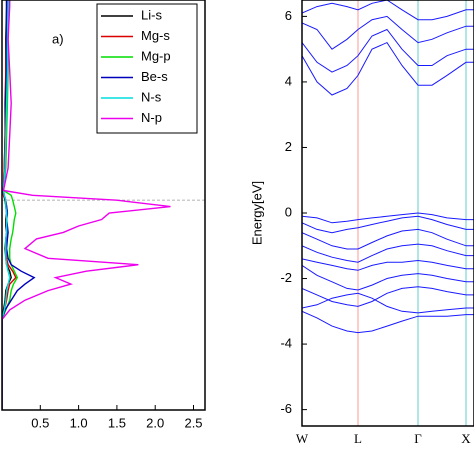 The height and width of the screenshot is (474, 474). I want to click on annotation: a), so click(58, 38).